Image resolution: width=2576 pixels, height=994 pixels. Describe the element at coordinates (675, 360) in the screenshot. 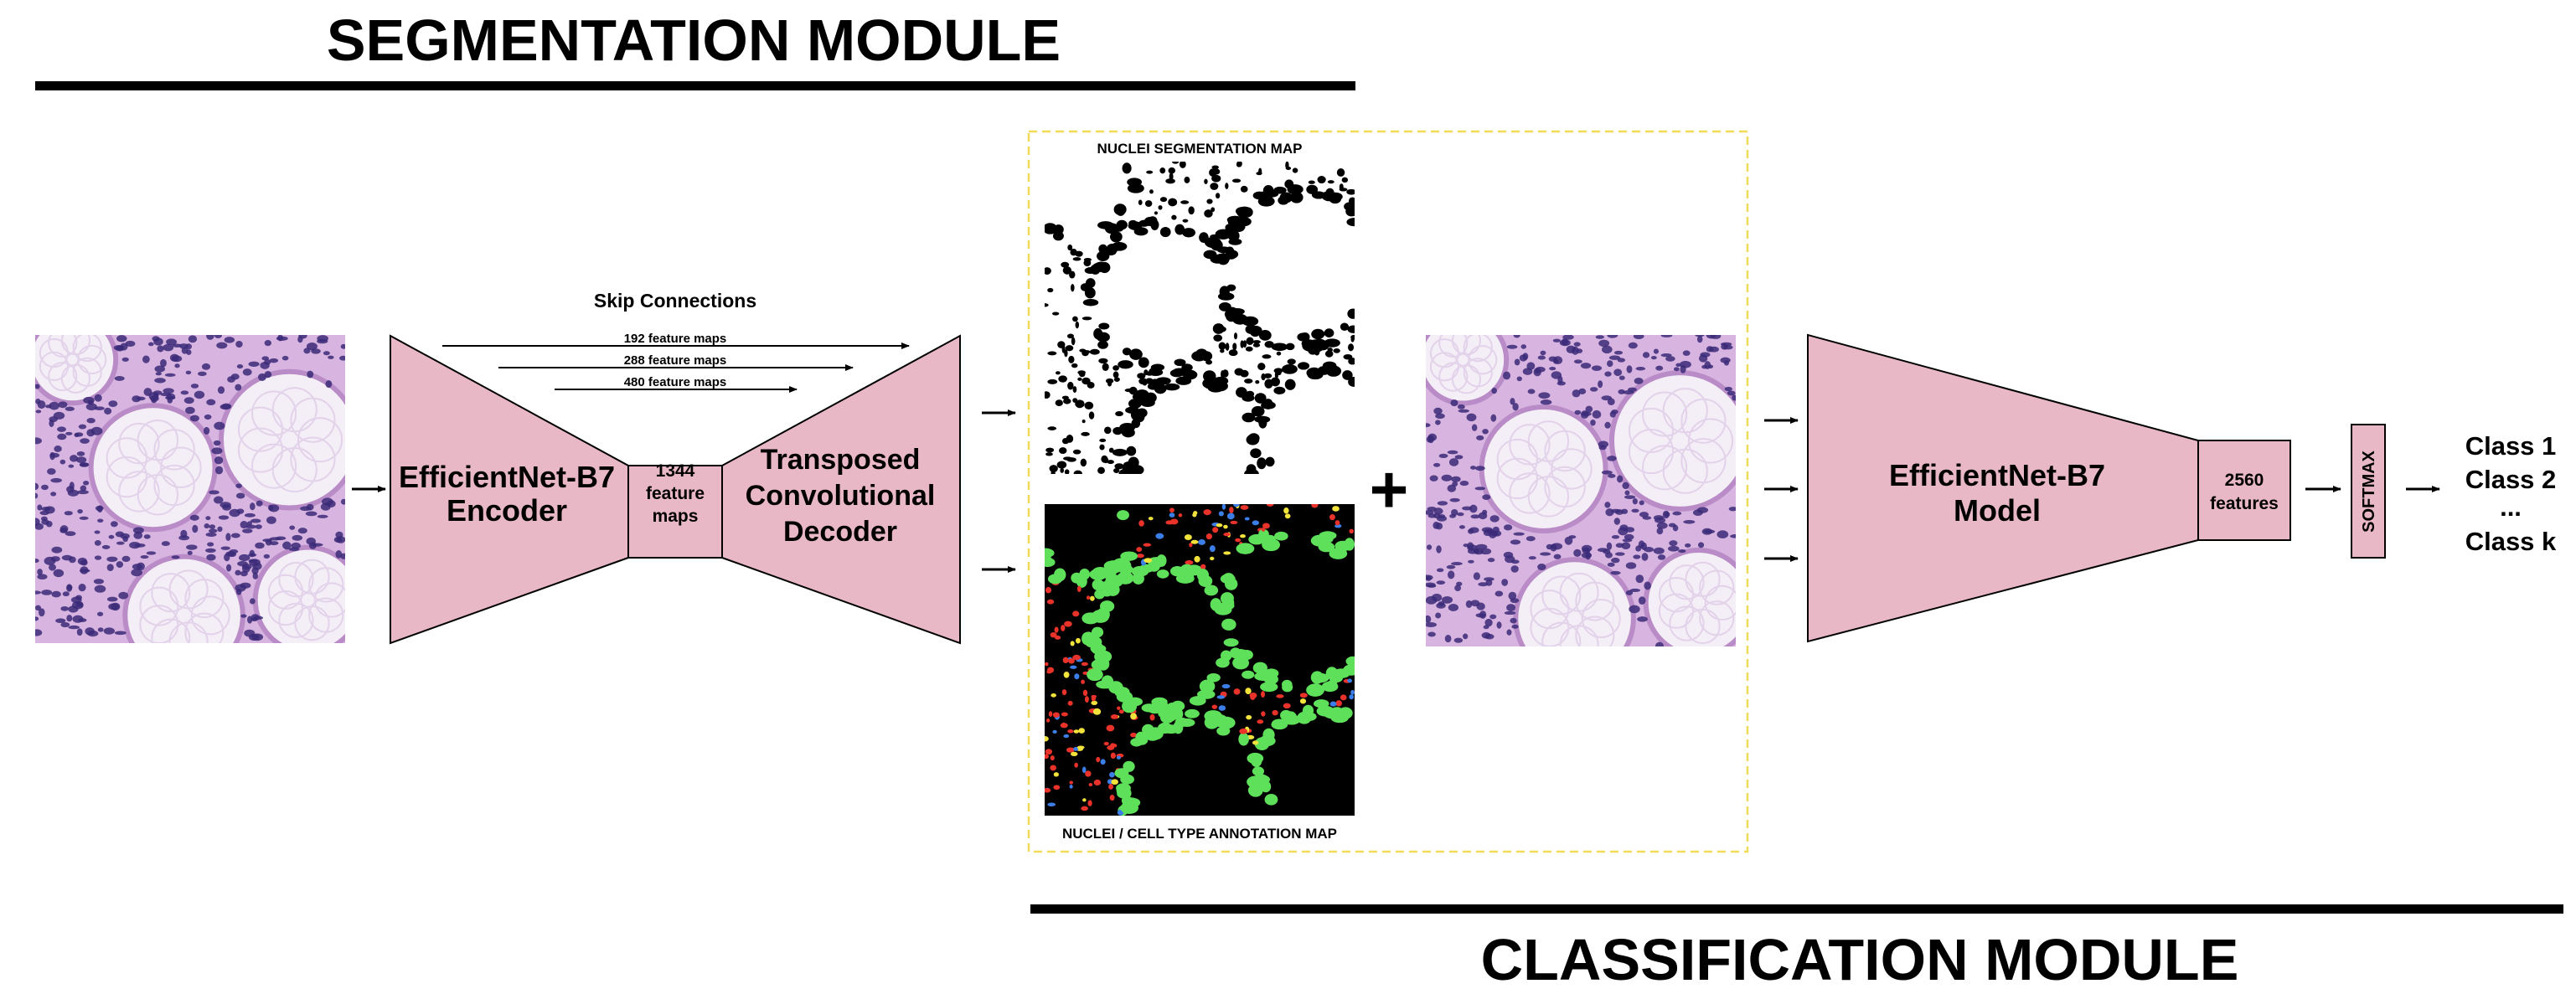

I see `skip-label-288: 288 feature maps` at that location.